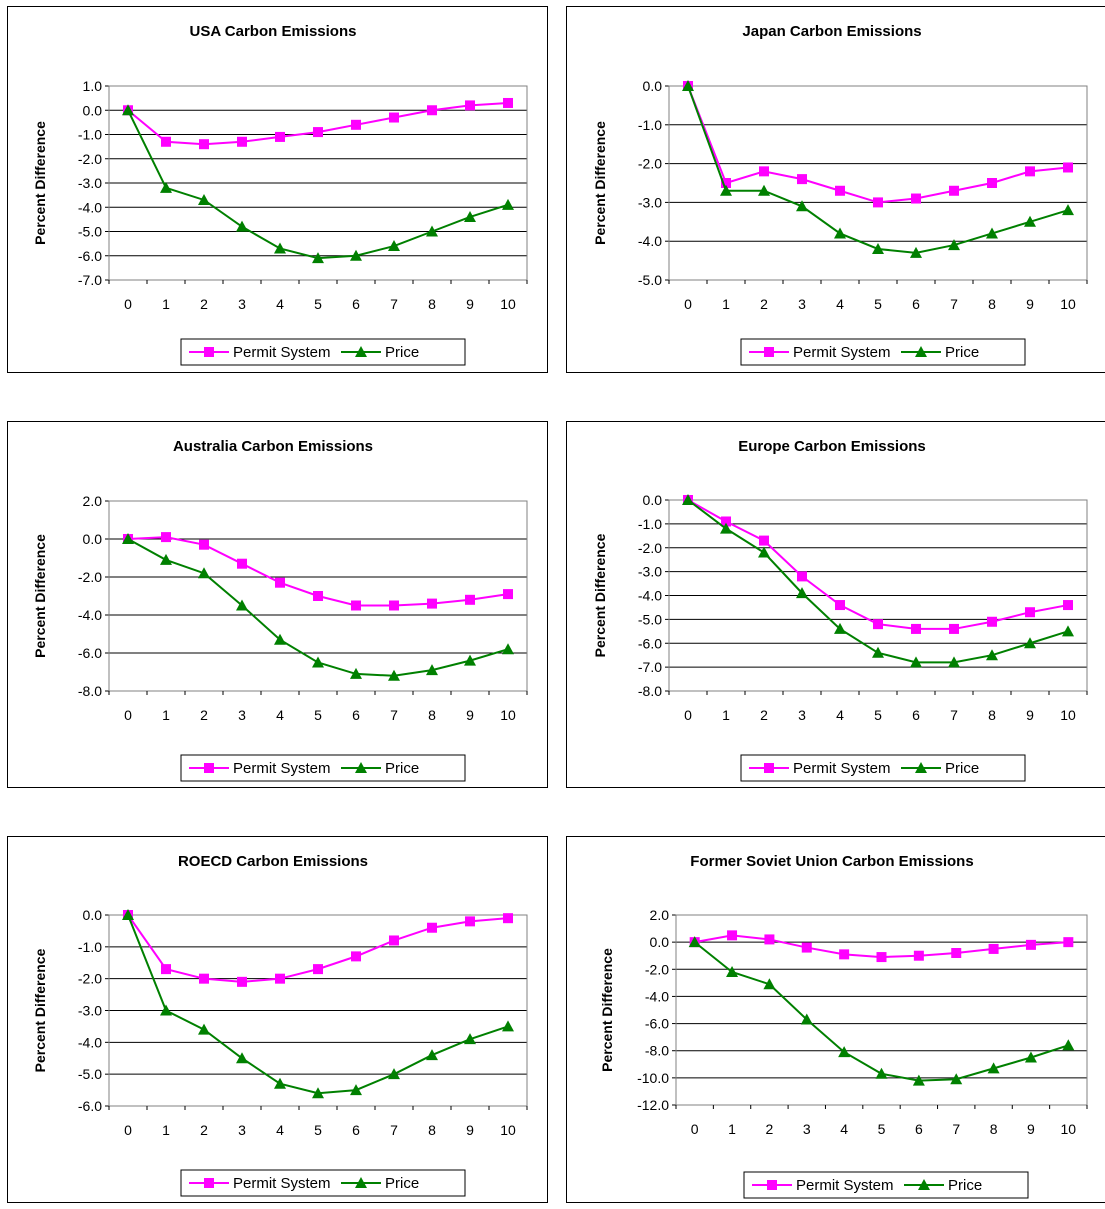 The width and height of the screenshot is (1105, 1209). I want to click on y-tick-label: -3.0, so click(90, 183).